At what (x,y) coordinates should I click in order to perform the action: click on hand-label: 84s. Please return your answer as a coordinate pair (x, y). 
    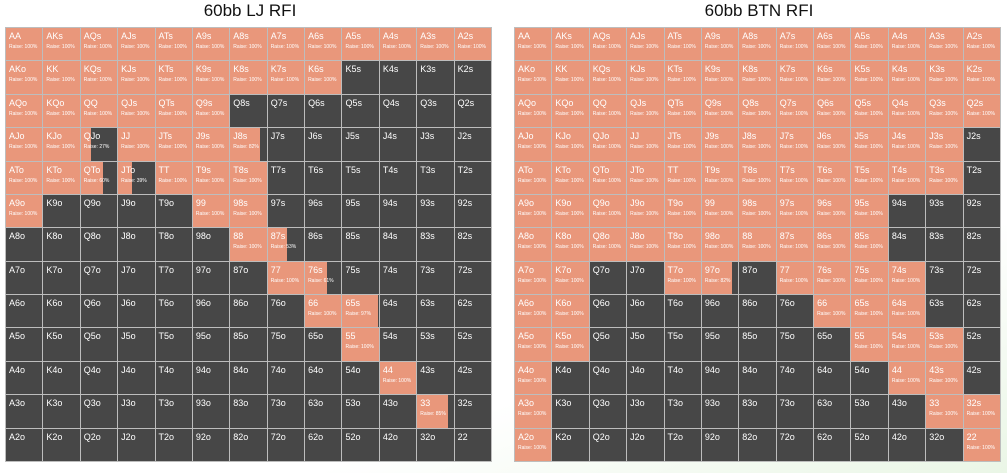
    Looking at the image, I should click on (899, 236).